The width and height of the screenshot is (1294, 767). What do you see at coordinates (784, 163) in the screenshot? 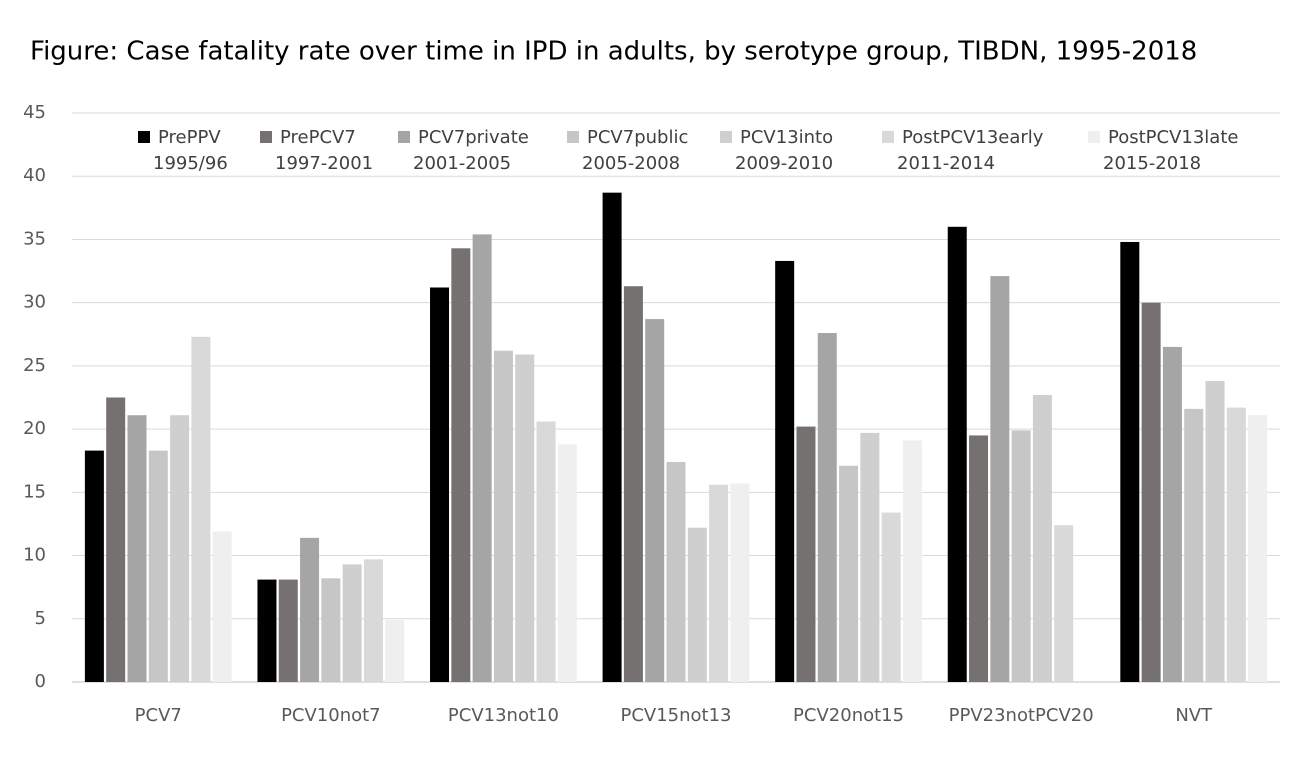
I see `legend-period: 2009-2010` at bounding box center [784, 163].